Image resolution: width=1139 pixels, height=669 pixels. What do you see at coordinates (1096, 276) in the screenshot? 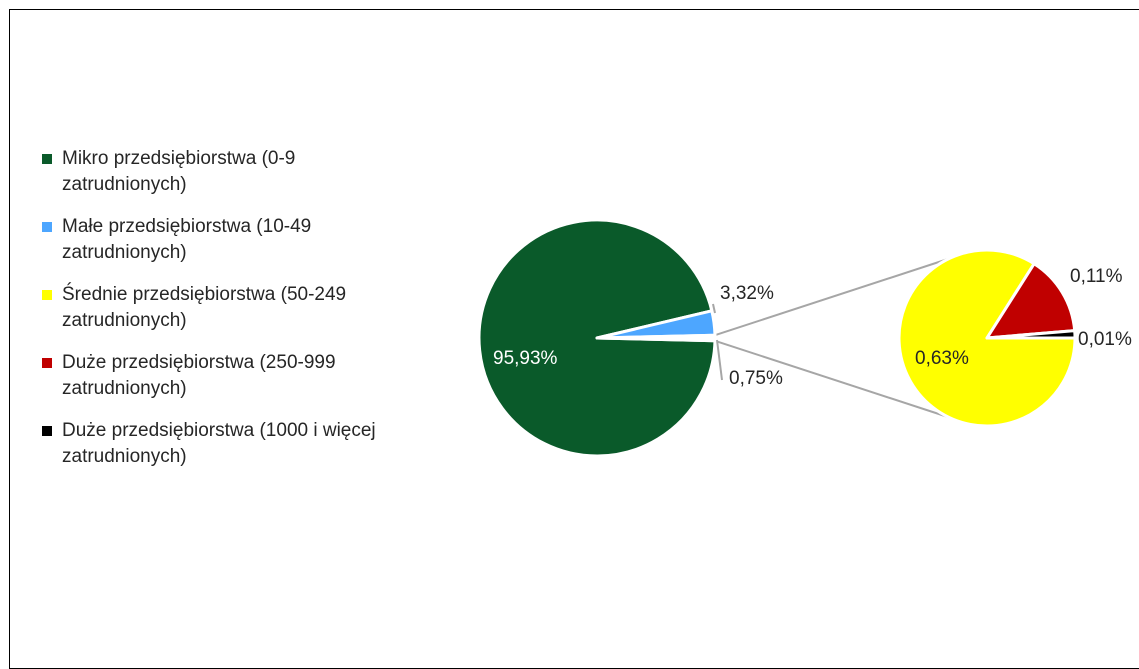
I see `data-label-duze-250: 0,11%` at bounding box center [1096, 276].